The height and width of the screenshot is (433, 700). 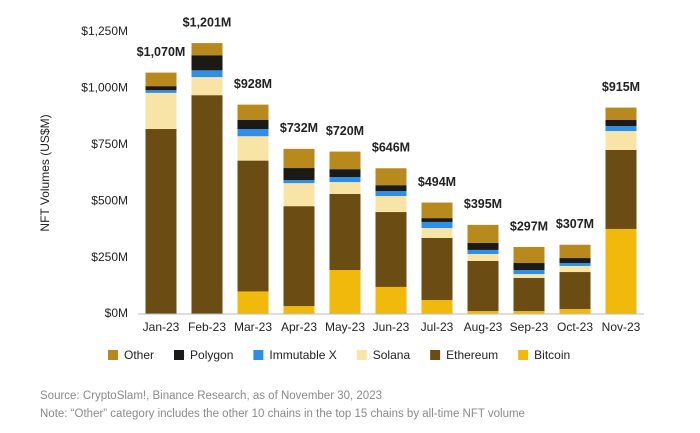 What do you see at coordinates (391, 327) in the screenshot?
I see `x-tick-label: Jun-23` at bounding box center [391, 327].